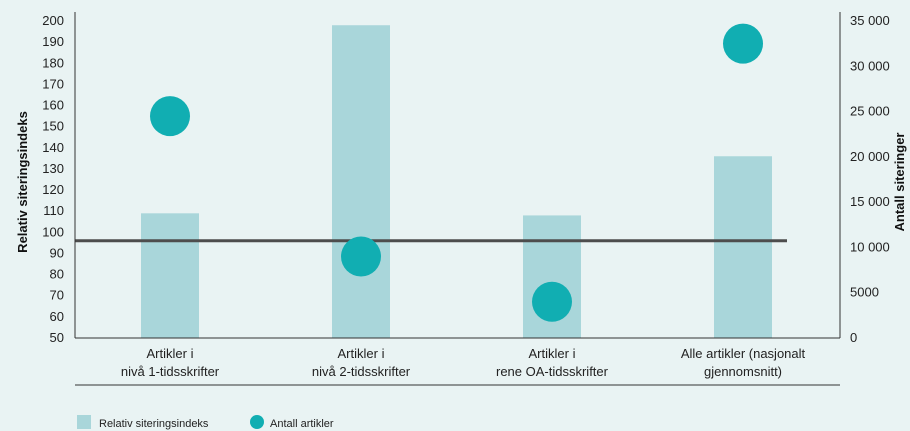  What do you see at coordinates (899, 182) in the screenshot?
I see `y2-axis-title: Antall siteringer` at bounding box center [899, 182].